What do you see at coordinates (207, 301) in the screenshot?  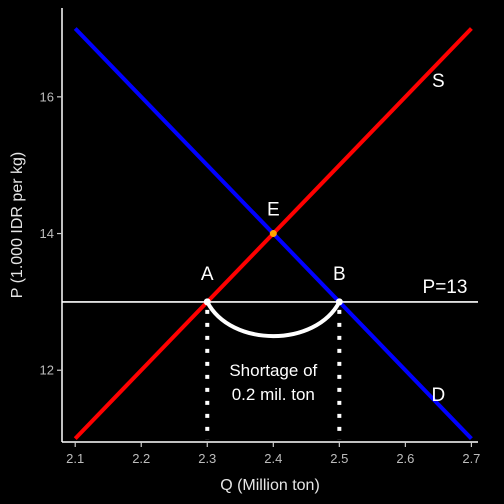 I see `point-a` at bounding box center [207, 301].